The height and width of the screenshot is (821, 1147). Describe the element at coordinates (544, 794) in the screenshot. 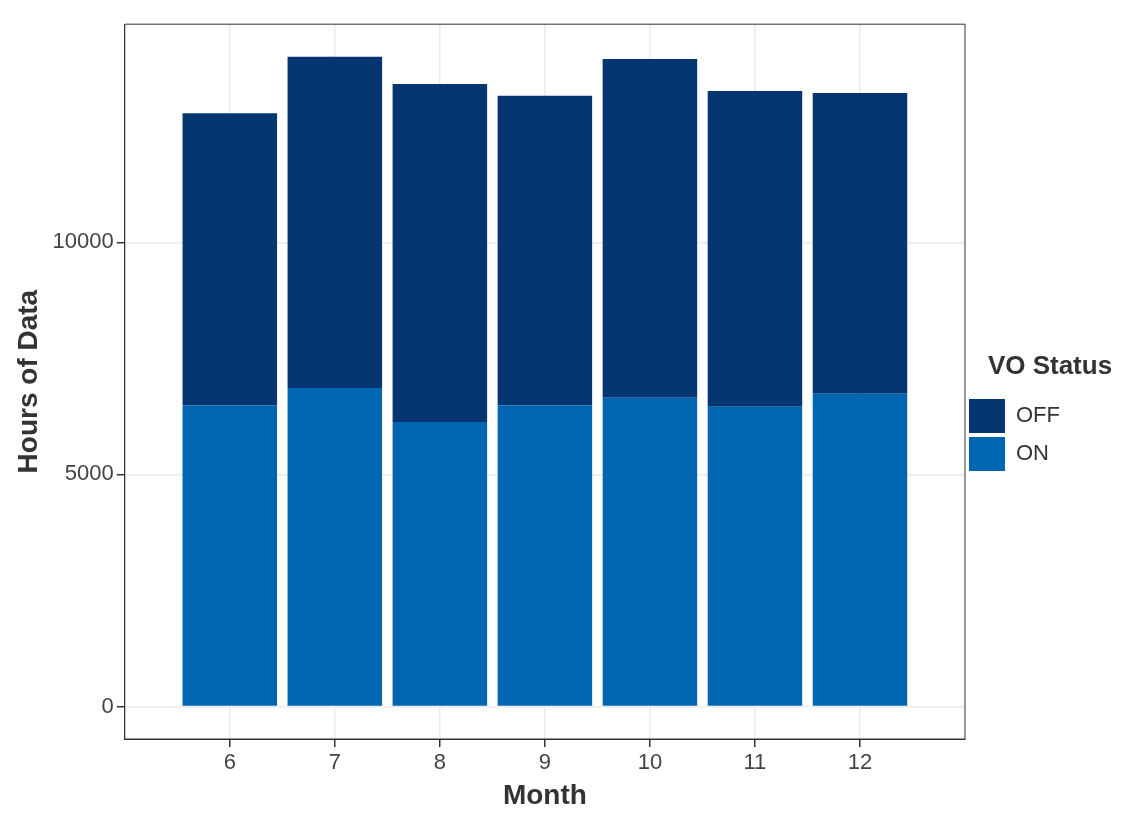

I see `x-axis-title: Month` at that location.